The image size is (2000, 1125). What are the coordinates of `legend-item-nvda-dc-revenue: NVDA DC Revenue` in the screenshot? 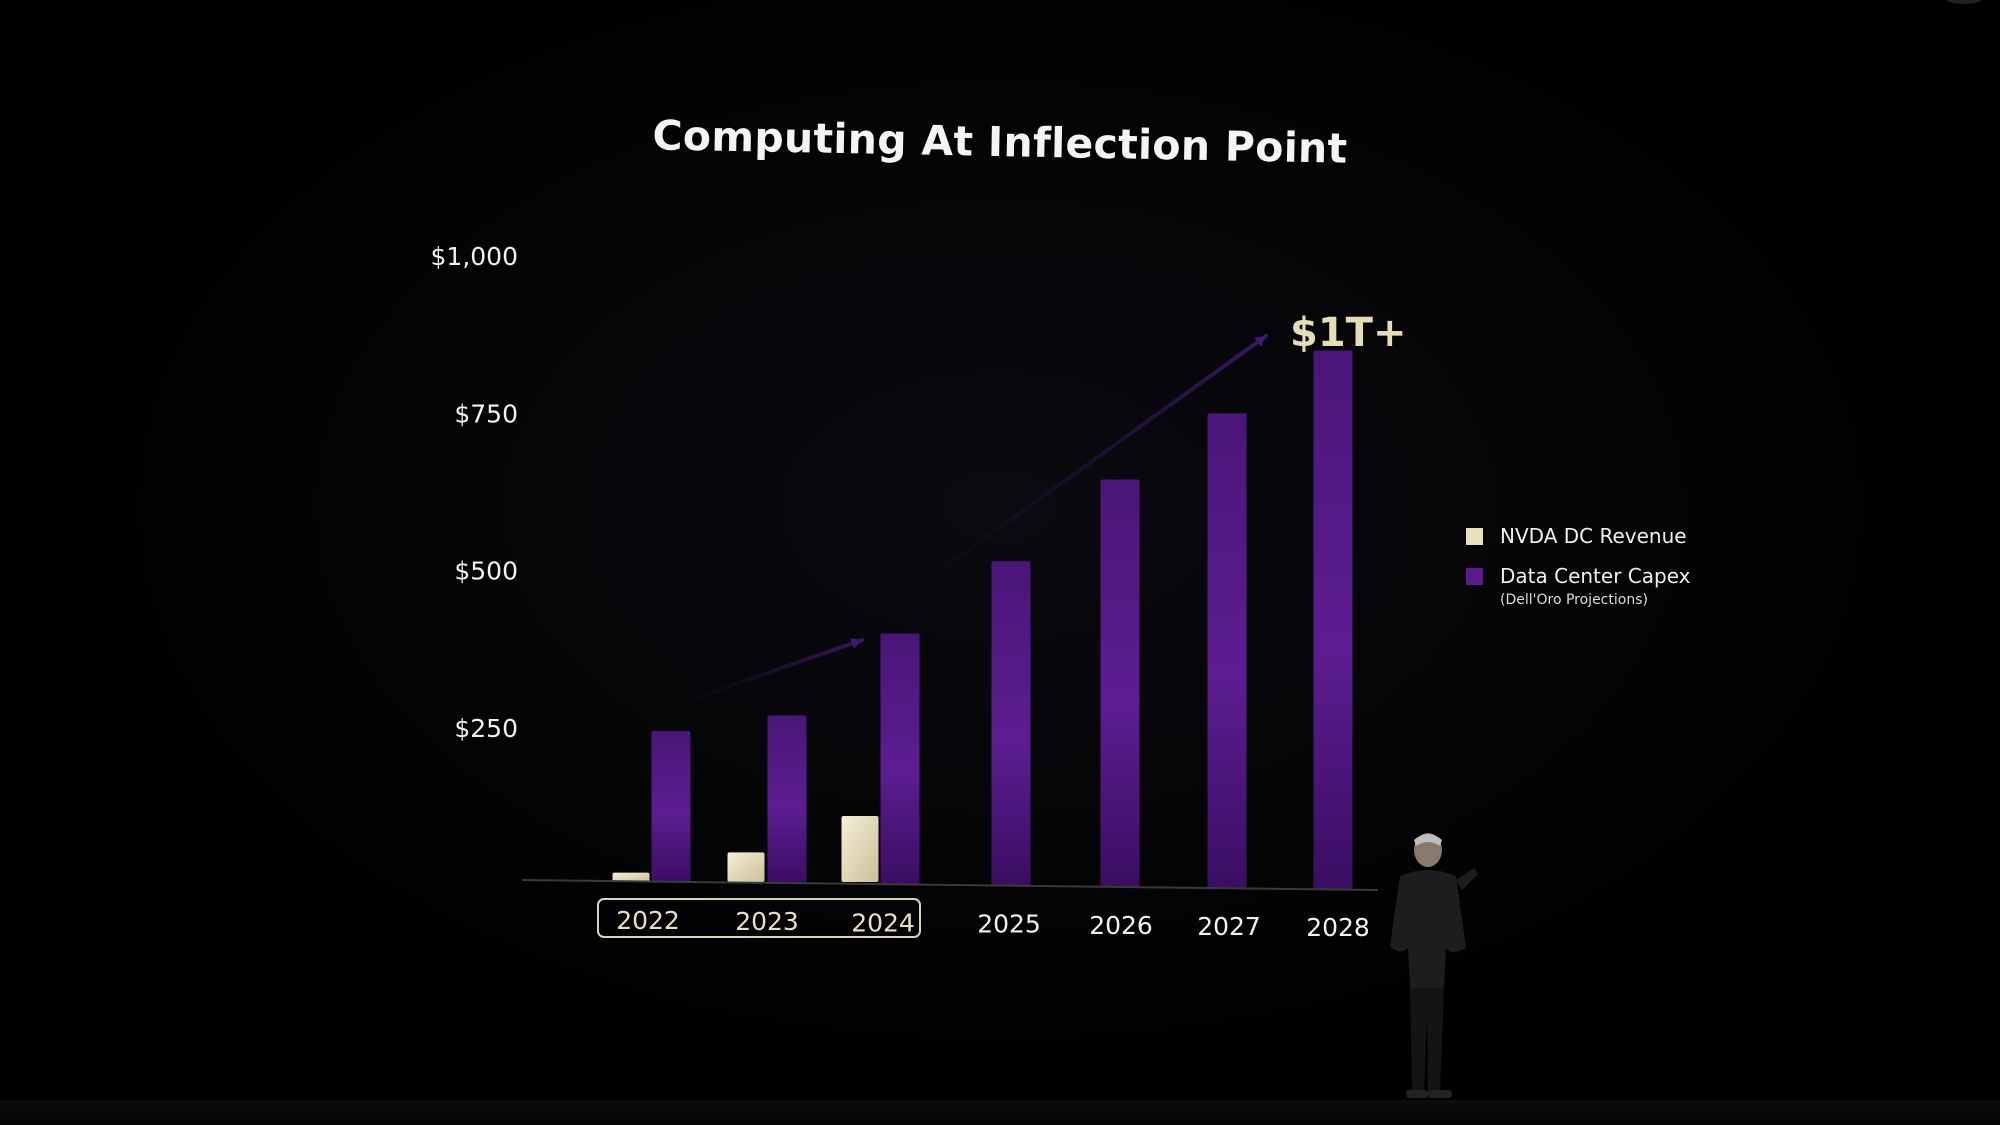 It's located at (1578, 544).